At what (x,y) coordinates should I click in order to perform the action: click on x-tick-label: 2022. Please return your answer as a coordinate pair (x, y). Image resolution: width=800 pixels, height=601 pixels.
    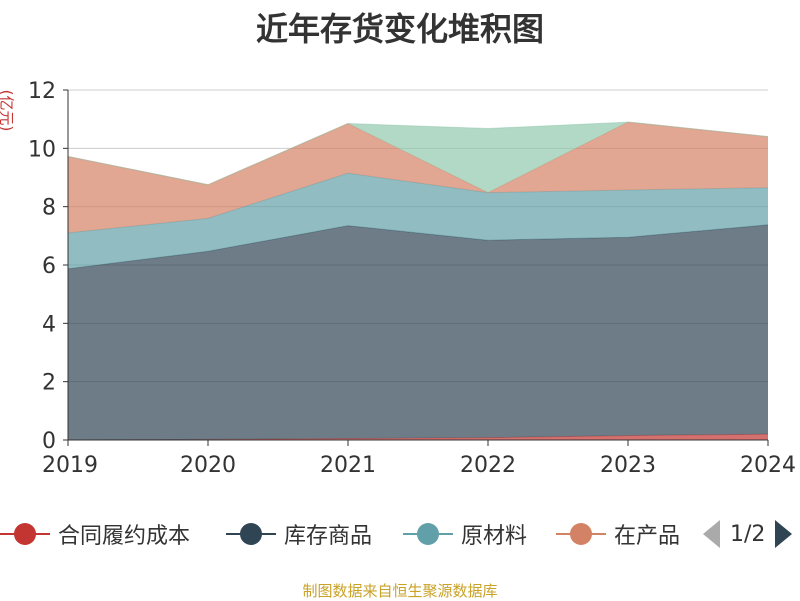
    Looking at the image, I should click on (488, 465).